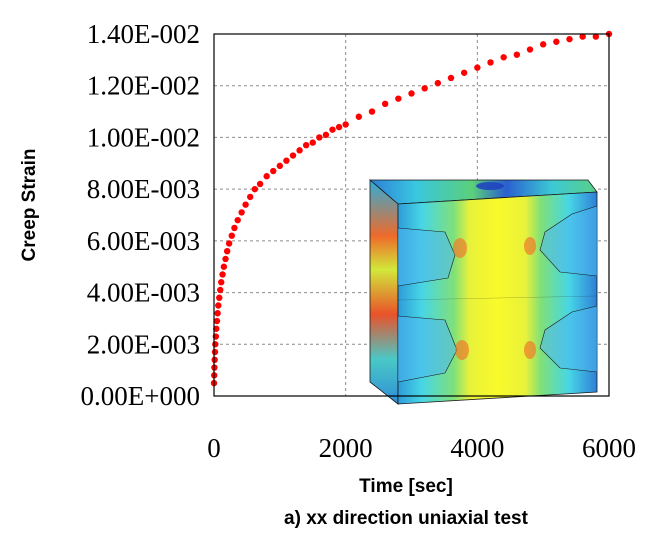  I want to click on y-tick-label: 1.40E-002, so click(143, 34).